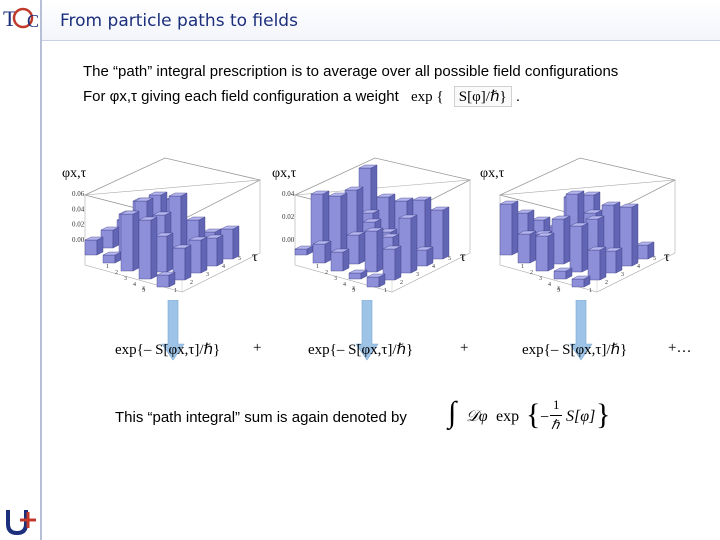 The image size is (720, 540). Describe the element at coordinates (41, 270) in the screenshot. I see `sidebar-divider` at that location.